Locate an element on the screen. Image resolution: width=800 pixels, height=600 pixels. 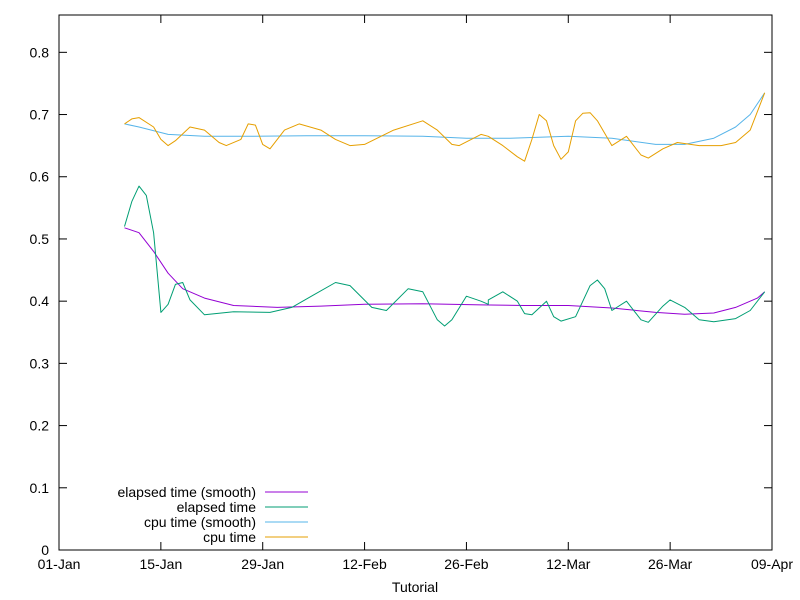
x-tick-label: 12-Mar is located at coordinates (568, 564).